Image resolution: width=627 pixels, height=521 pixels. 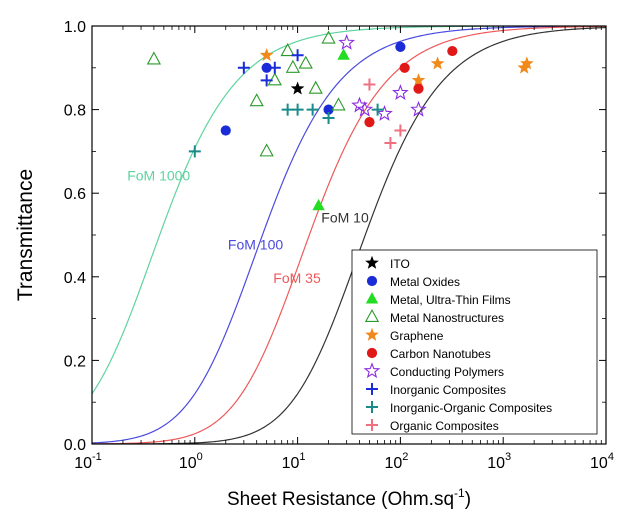 I want to click on x-axis-label-main: Sheet Resistance (Ohm.sq, so click(x=340, y=499).